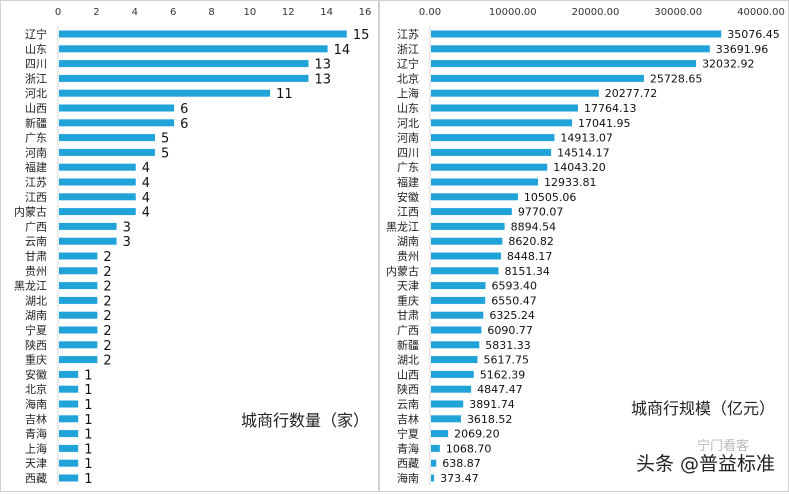 The image size is (789, 494). I want to click on value-label: 373.47, so click(459, 478).